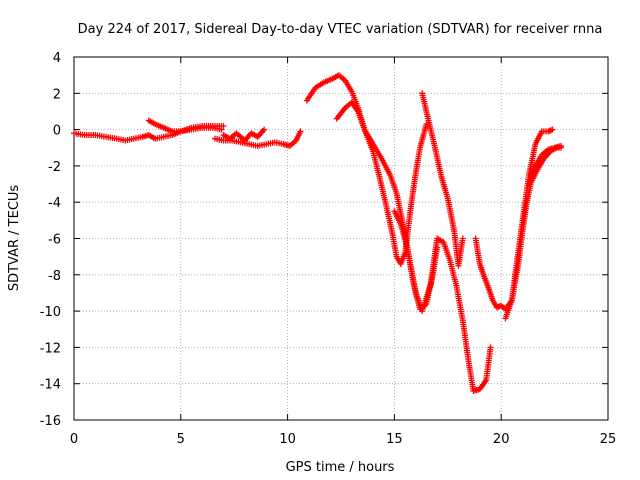  What do you see at coordinates (50, 421) in the screenshot?
I see `y-tick-label: -16` at bounding box center [50, 421].